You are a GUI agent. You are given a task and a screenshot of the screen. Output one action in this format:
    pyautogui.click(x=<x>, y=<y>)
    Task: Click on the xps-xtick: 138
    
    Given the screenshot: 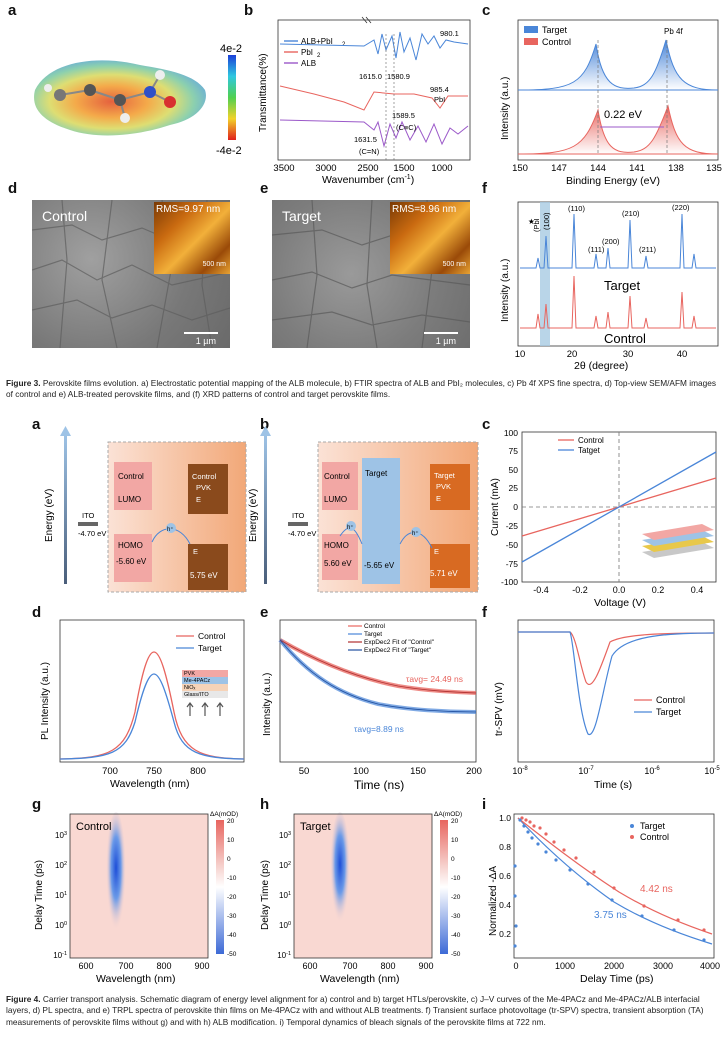 What is the action you would take?
    pyautogui.click(x=676, y=168)
    